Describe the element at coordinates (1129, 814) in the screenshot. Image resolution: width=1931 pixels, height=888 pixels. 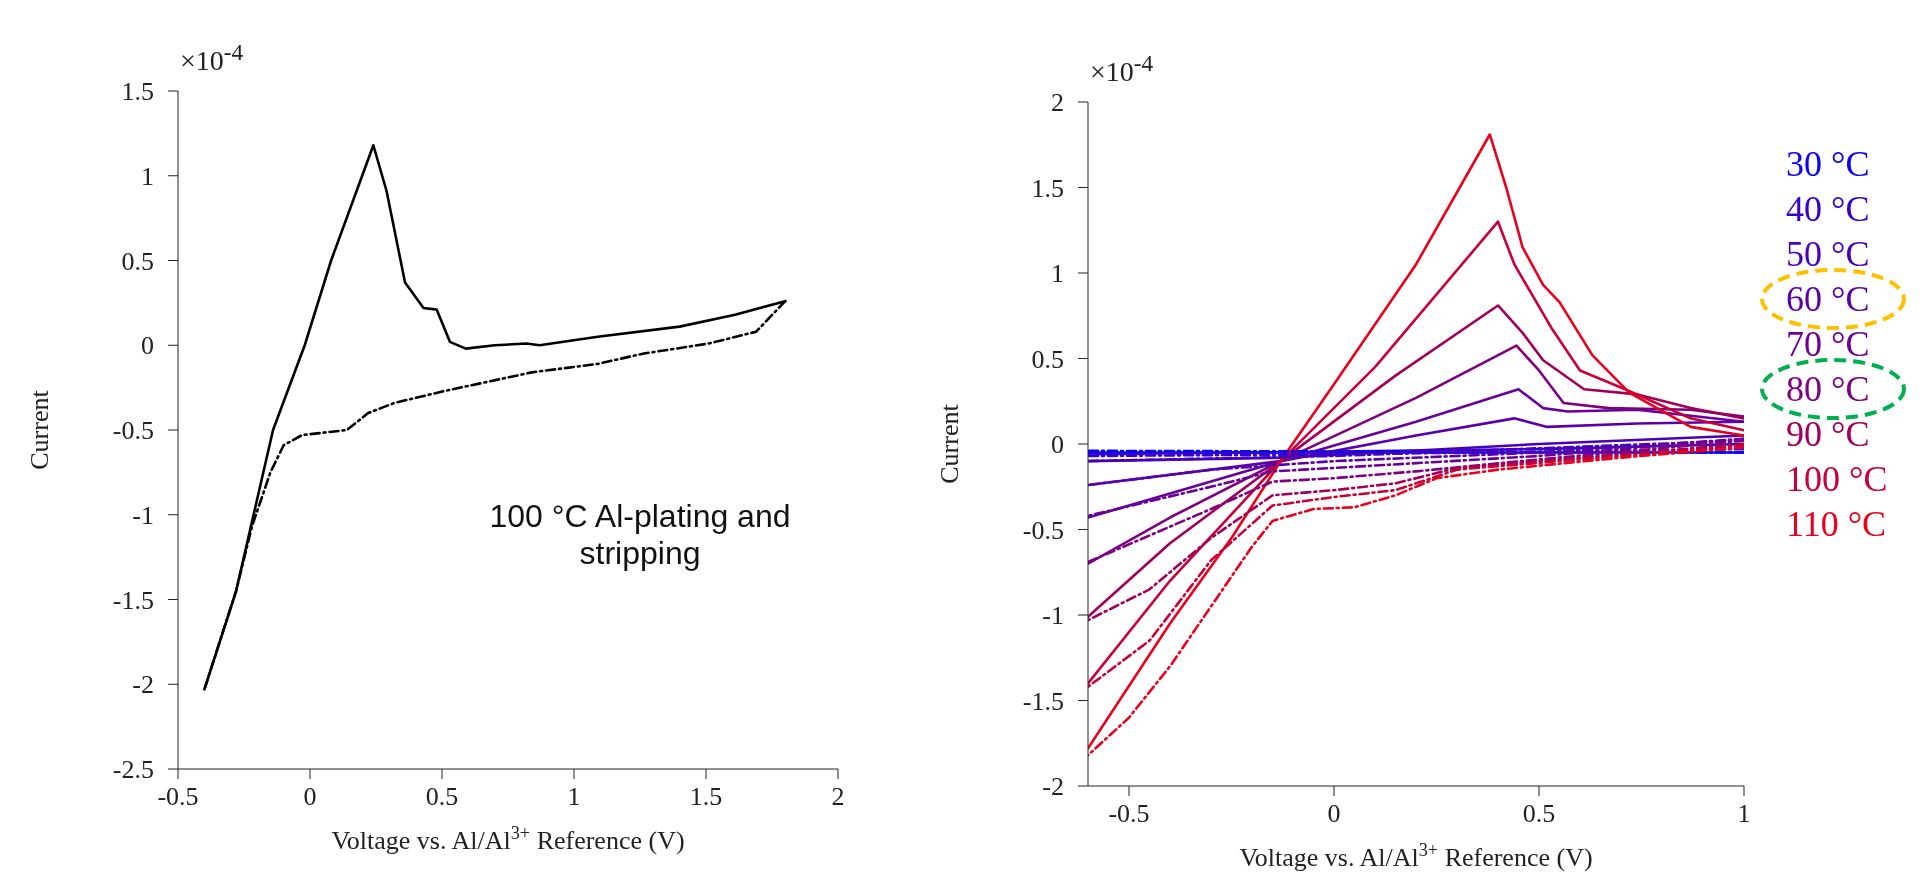
I see `x-tick-label: -0.5` at that location.